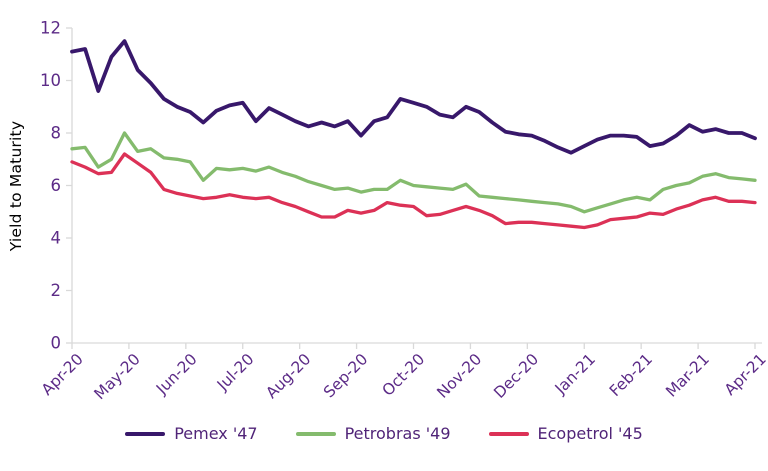  Describe the element at coordinates (404, 375) in the screenshot. I see `x-tick-label: Oct-20` at that location.